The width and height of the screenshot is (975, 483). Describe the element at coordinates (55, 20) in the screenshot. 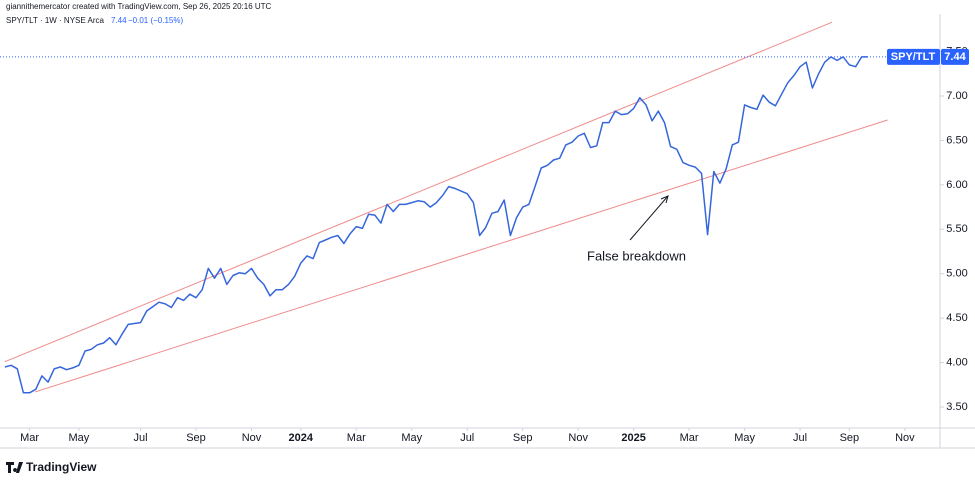

I see `legend-symbol: SPY/TLT · 1W · NYSE Arca` at that location.